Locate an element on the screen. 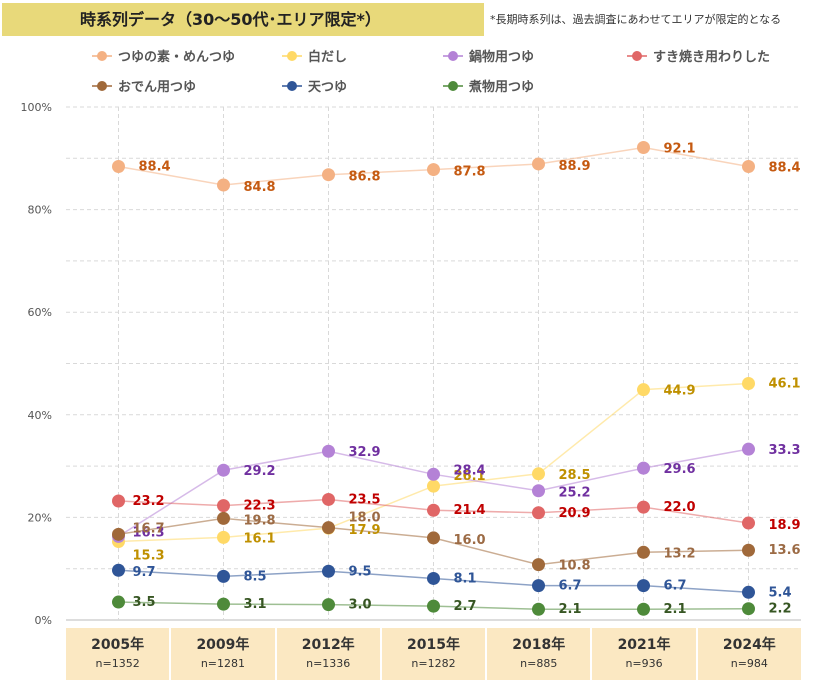 This screenshot has height=684, width=840. x-sample-size: n=1281 is located at coordinates (223, 663).